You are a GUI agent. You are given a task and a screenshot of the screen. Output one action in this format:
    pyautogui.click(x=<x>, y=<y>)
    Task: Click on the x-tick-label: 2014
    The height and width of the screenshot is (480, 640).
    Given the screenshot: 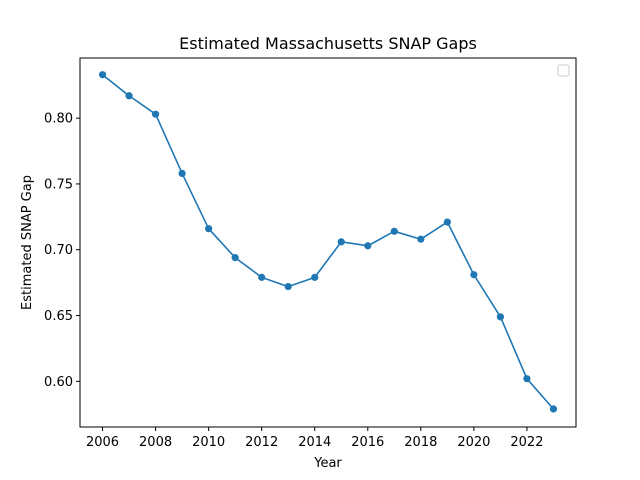 What is the action you would take?
    pyautogui.click(x=314, y=442)
    